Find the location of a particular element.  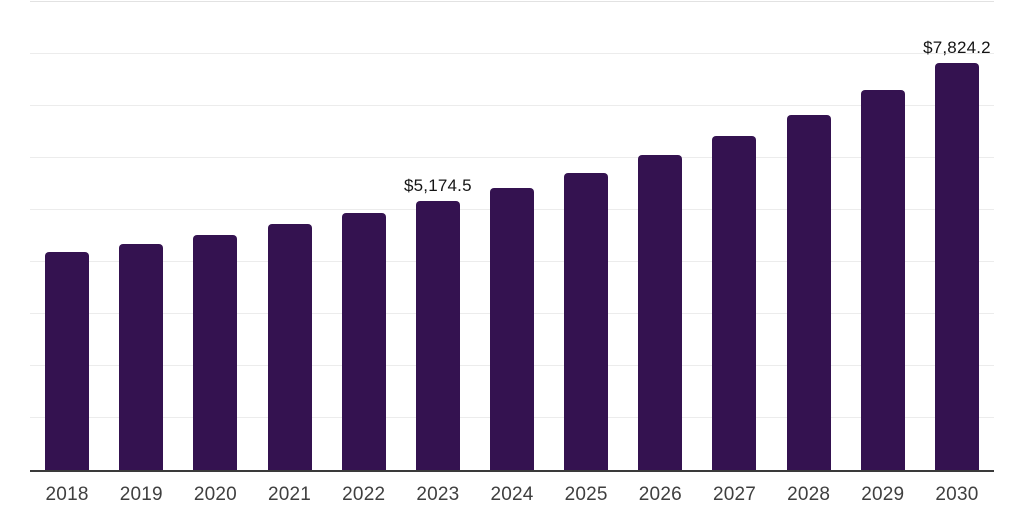

bar-column-2023: $5,174.5 is located at coordinates (438, 236).